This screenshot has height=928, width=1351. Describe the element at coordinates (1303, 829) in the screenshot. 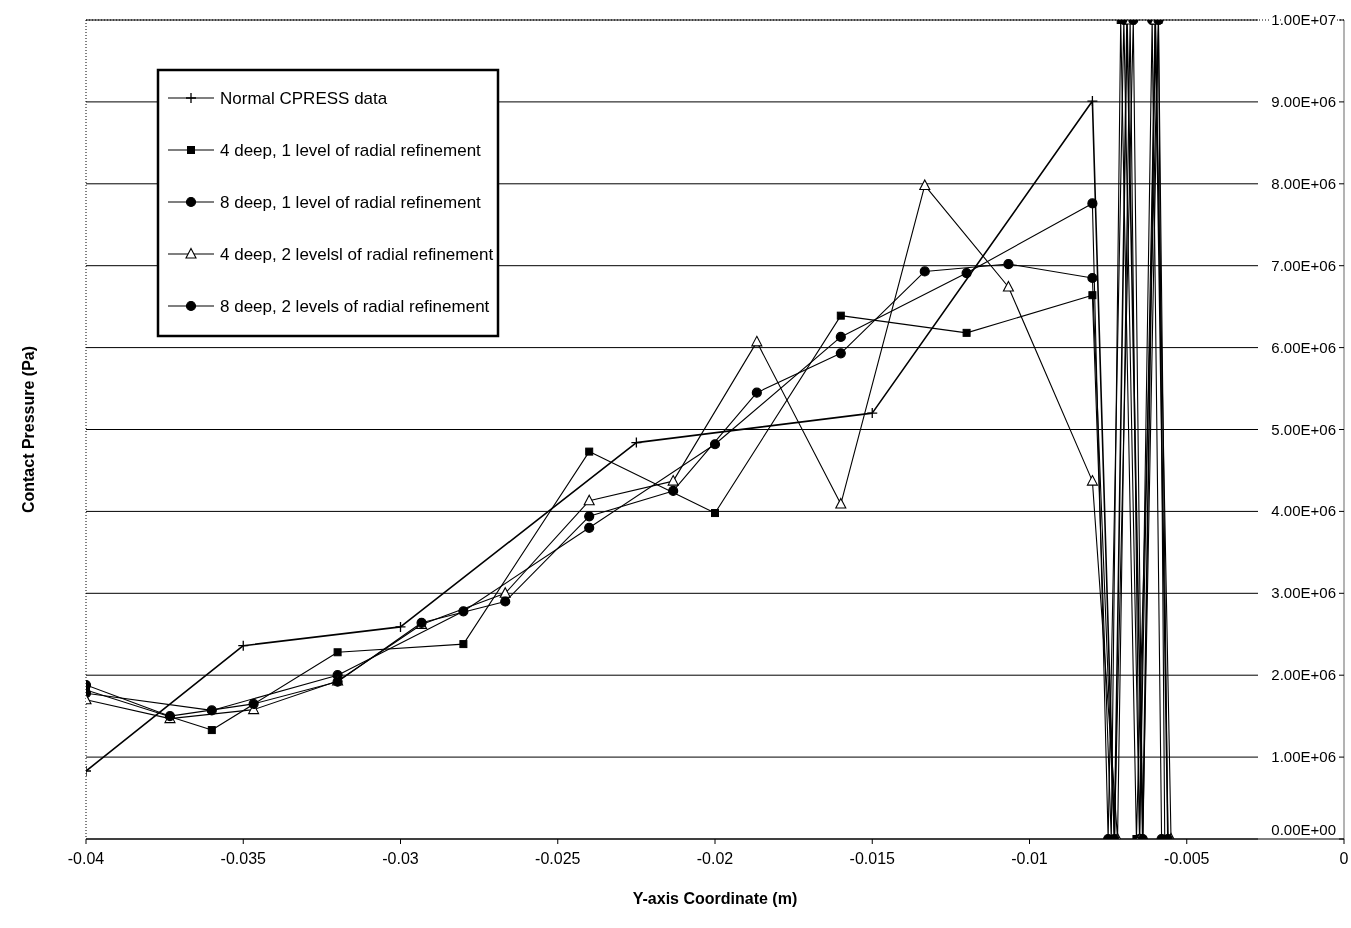

I see `y-tick-label: 0.00E+00` at that location.